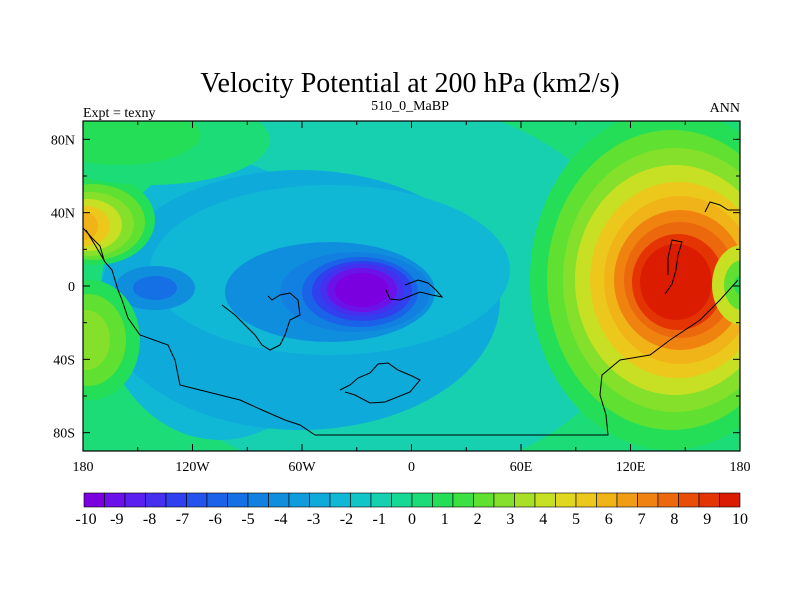 This screenshot has height=600, width=800. Describe the element at coordinates (631, 467) in the screenshot. I see `x-tick-label: 120E` at that location.